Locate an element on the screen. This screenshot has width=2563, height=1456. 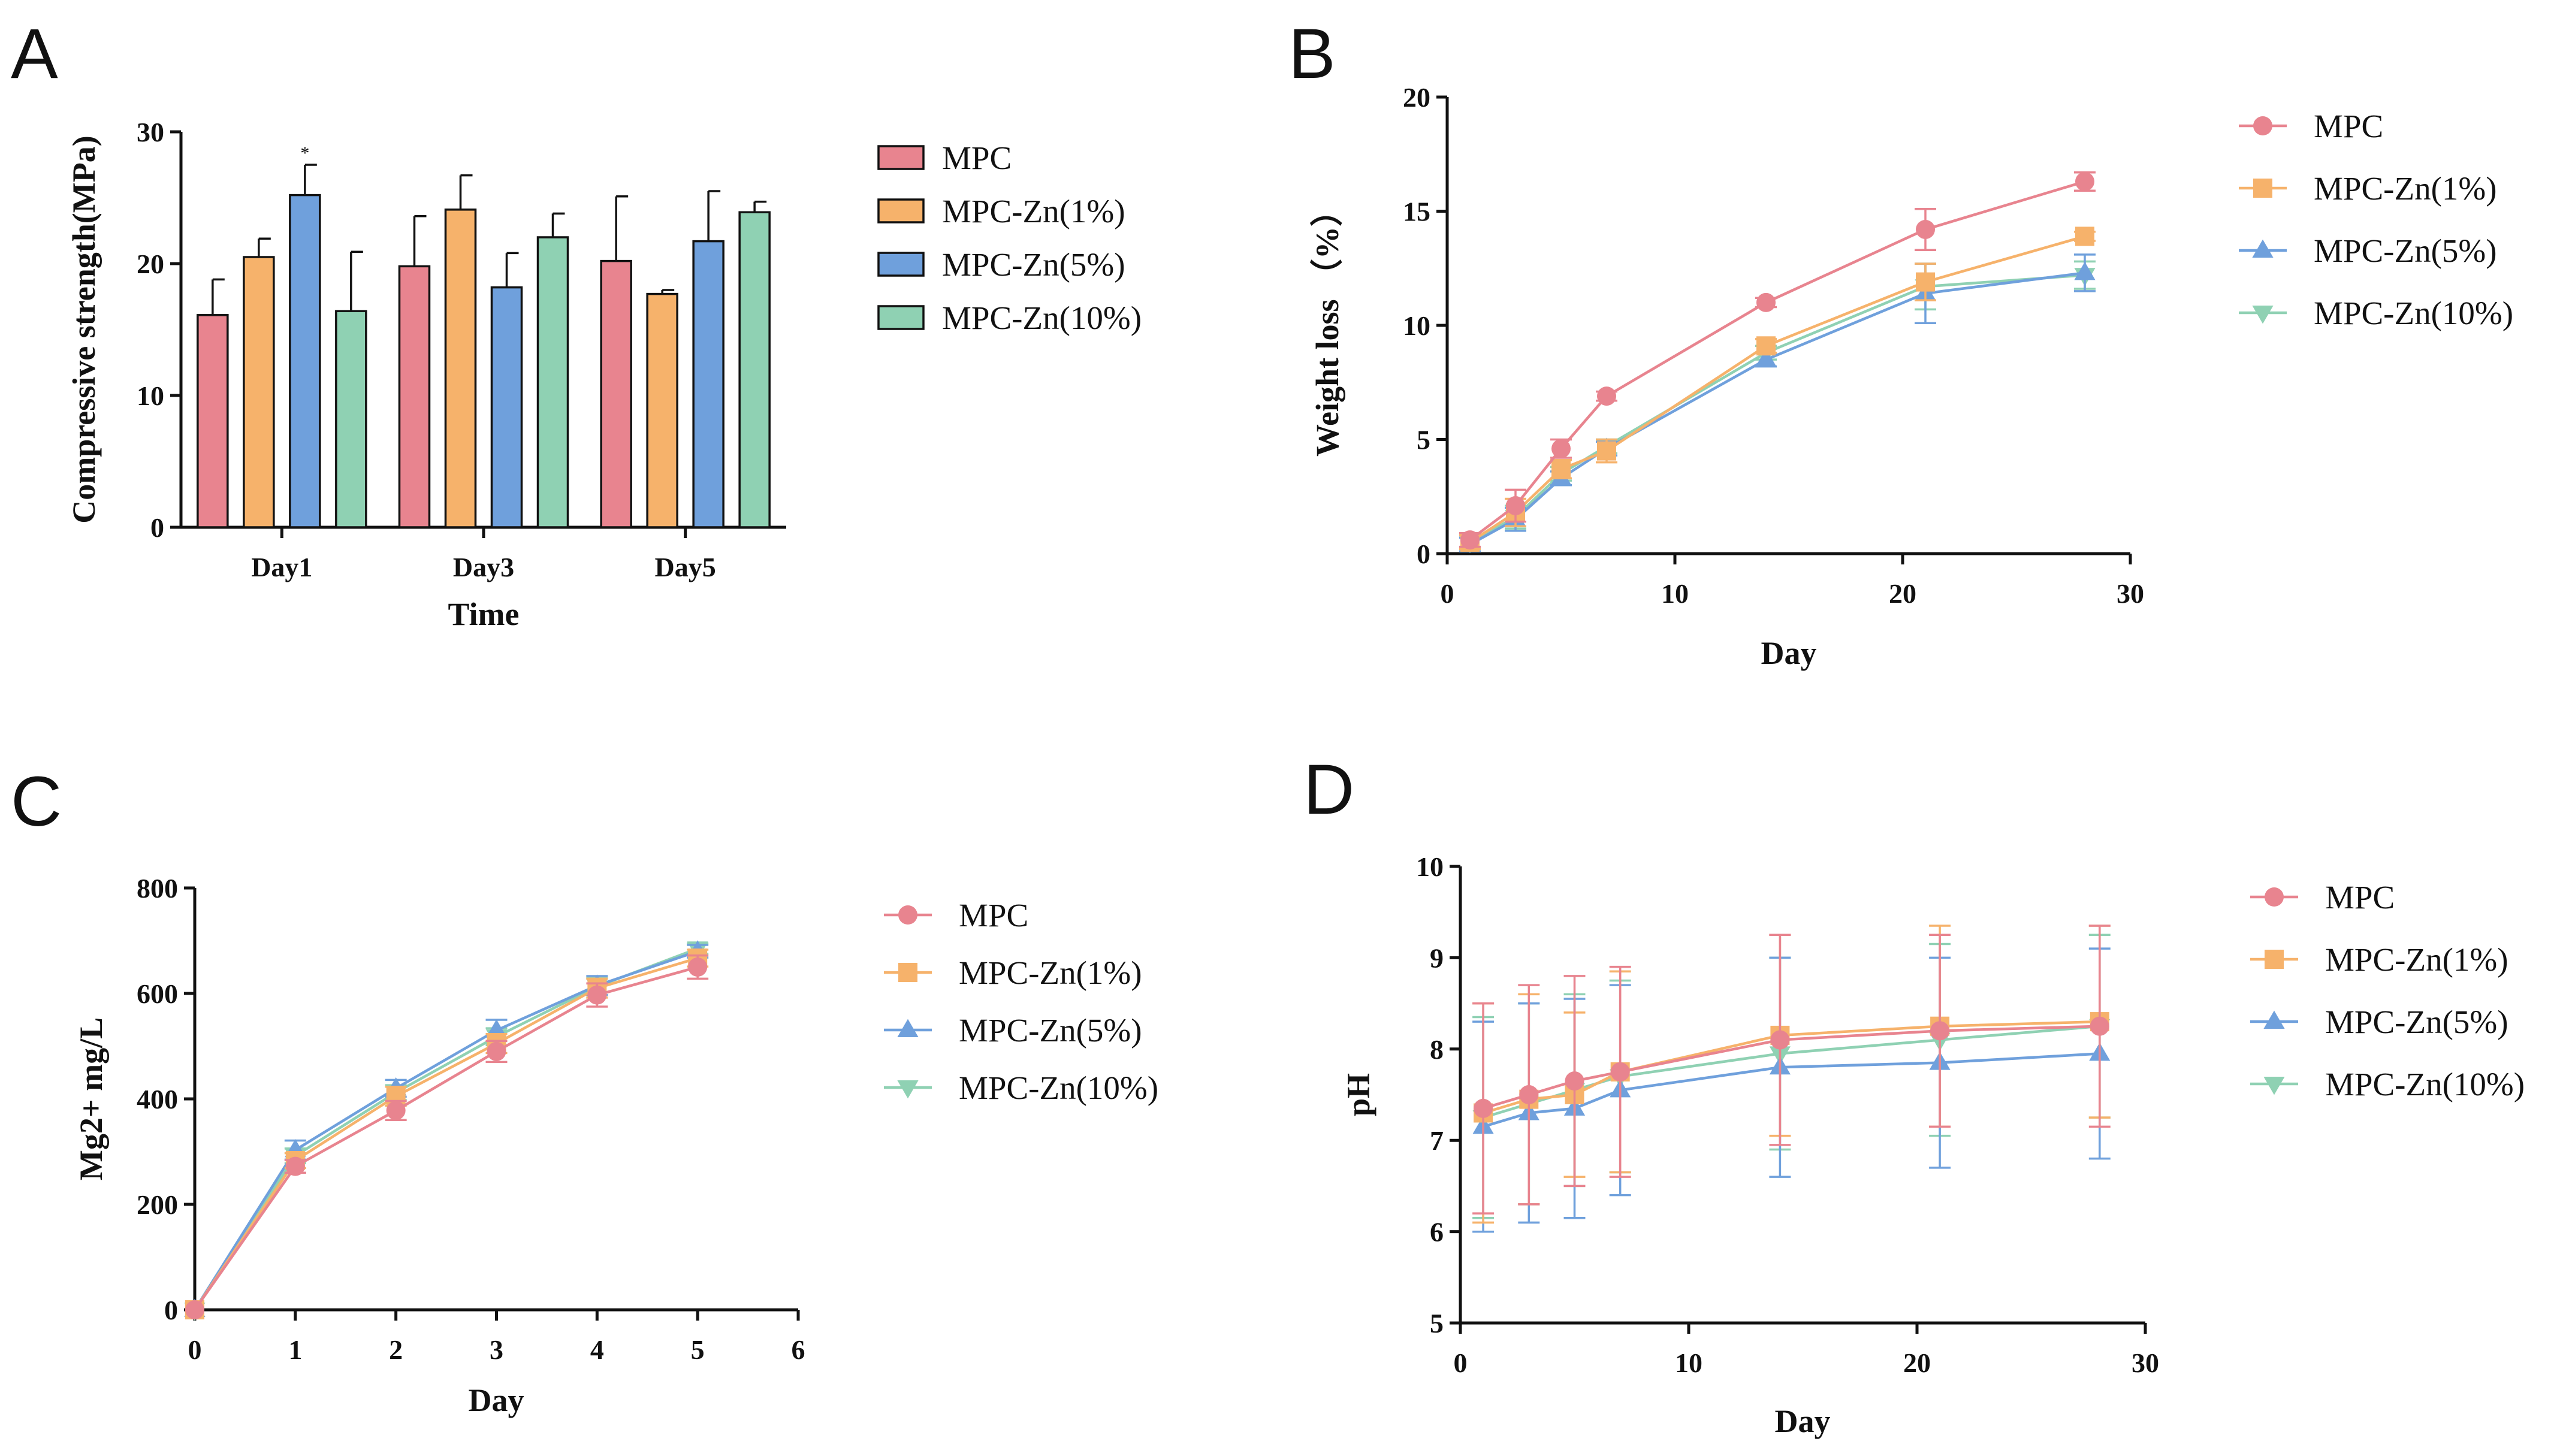
chart-a-x-tick-label: Day3 is located at coordinates (484, 567).